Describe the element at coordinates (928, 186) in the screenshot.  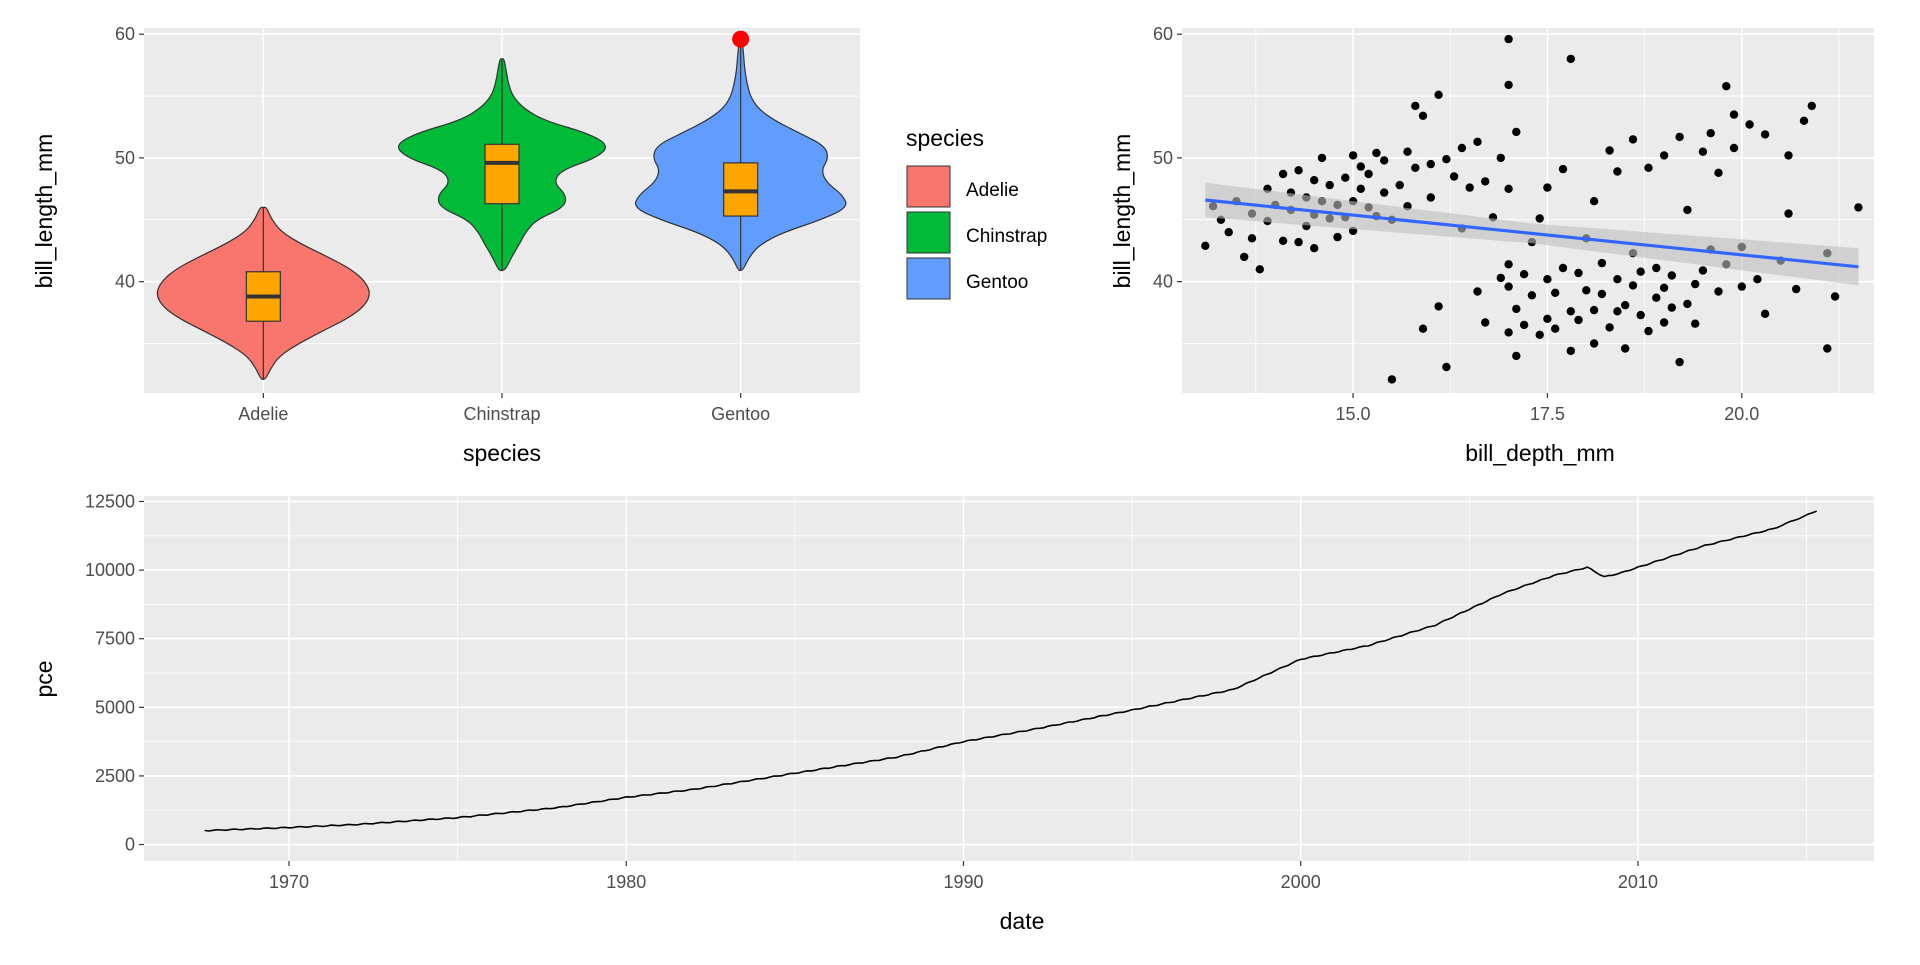
I see `legend-key-adelie` at that location.